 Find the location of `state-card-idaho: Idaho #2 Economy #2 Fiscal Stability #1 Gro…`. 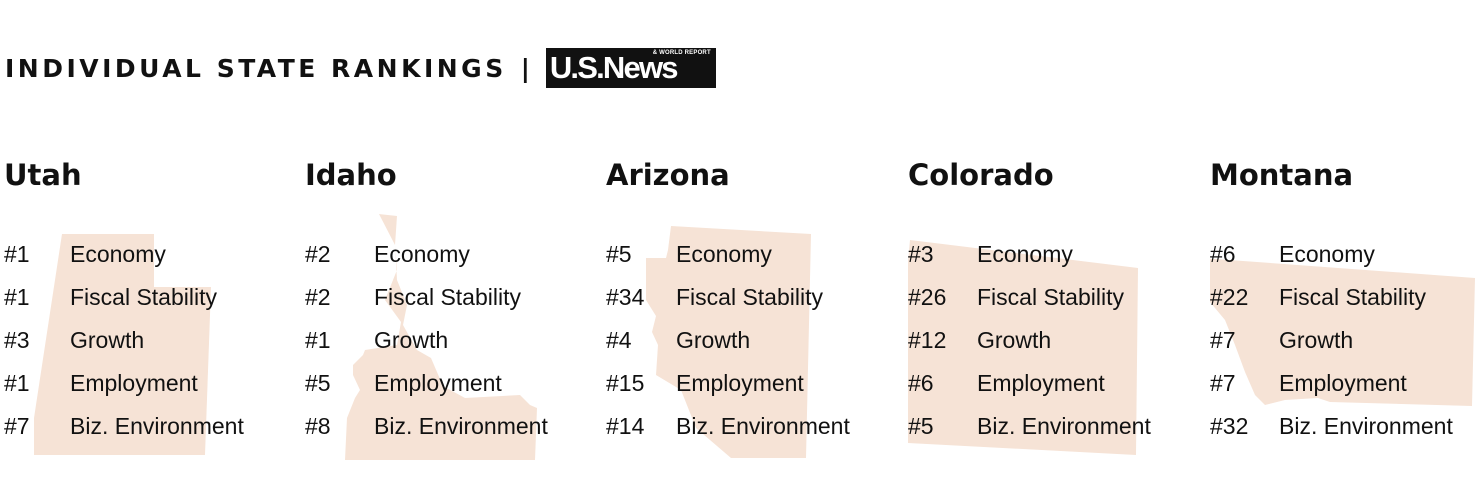

state-card-idaho: Idaho #2 Economy #2 Fiscal Stability #1 Gro… is located at coordinates (452, 310).